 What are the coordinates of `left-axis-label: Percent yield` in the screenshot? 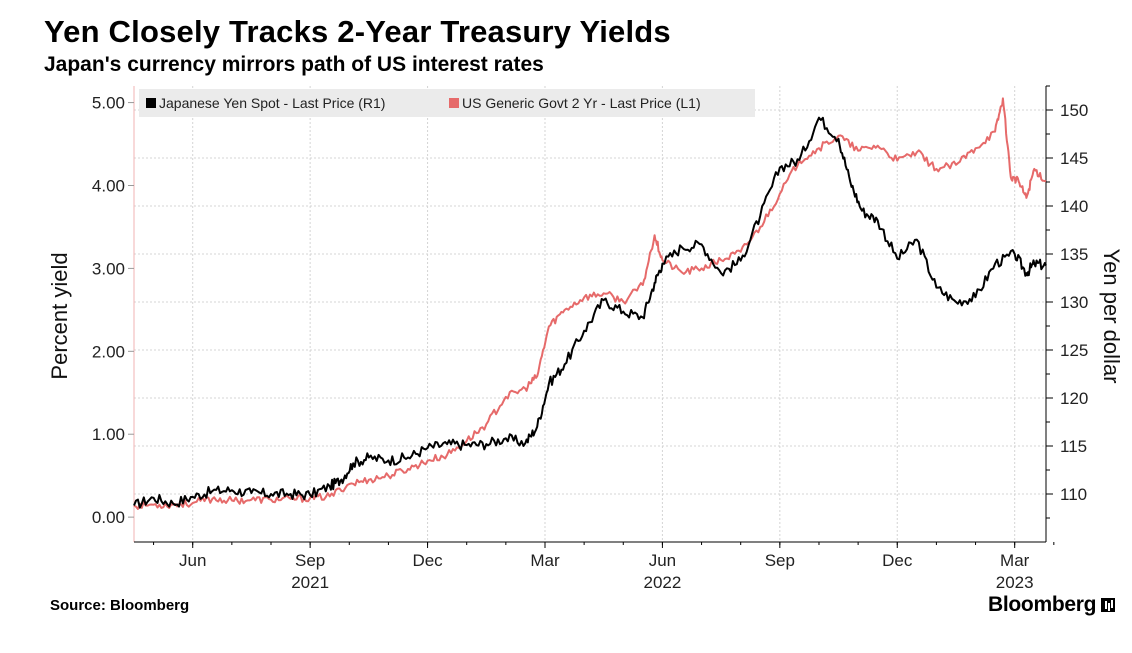 It's located at (59, 315).